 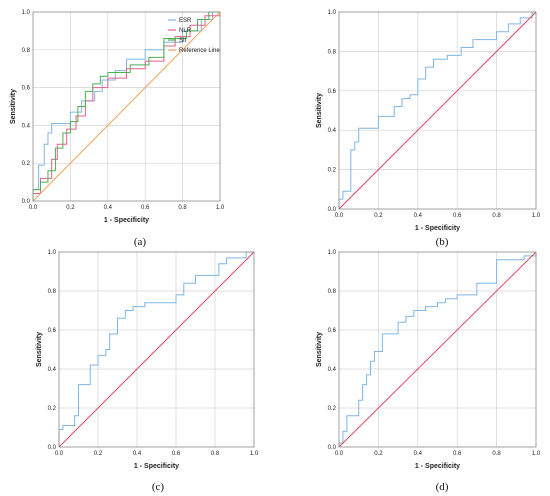 I want to click on legend-entry: SII, so click(x=183, y=41).